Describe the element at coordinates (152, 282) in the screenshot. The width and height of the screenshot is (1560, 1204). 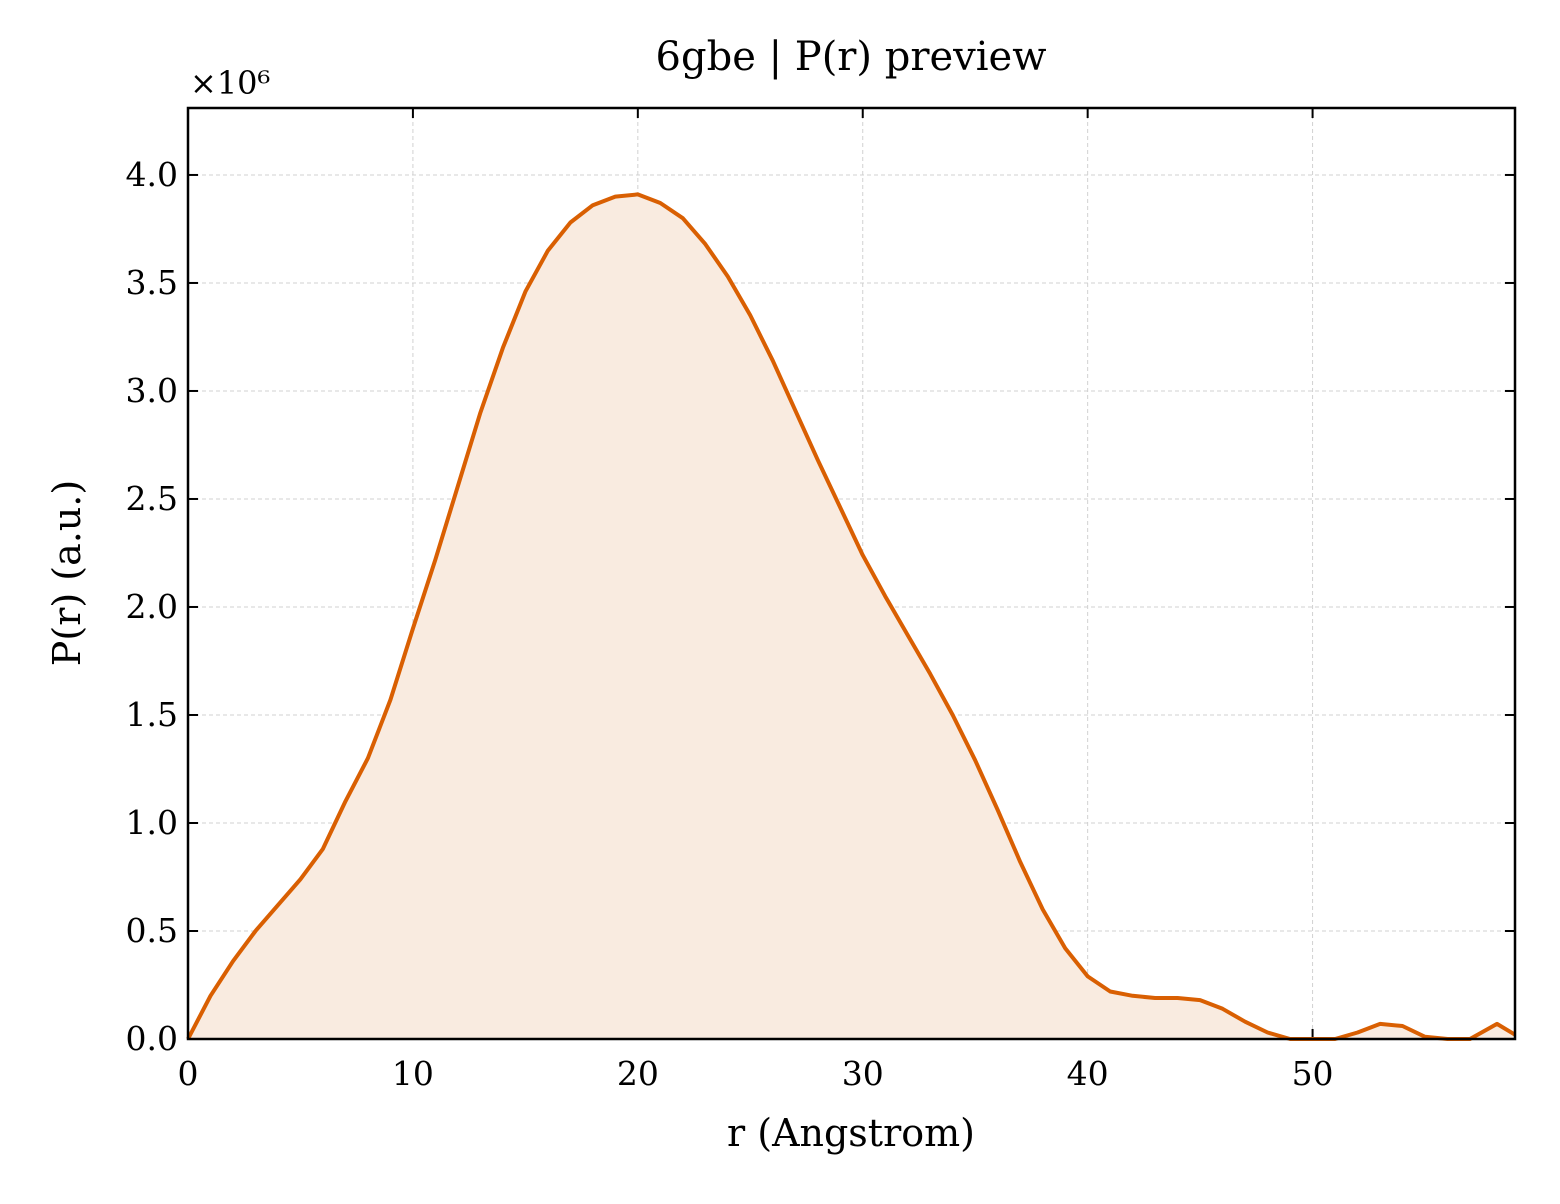
I see `y-tick-label: 3.5` at that location.